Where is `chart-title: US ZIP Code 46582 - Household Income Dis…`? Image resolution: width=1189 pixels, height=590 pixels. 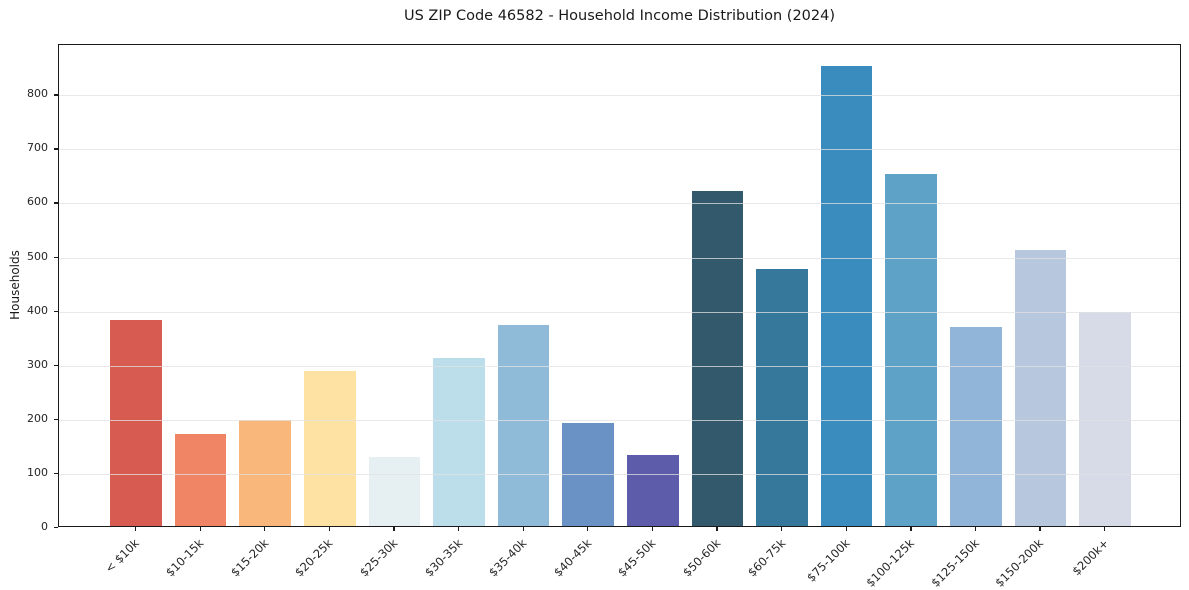
chart-title: US ZIP Code 46582 - Household Income Dis… is located at coordinates (619, 16).